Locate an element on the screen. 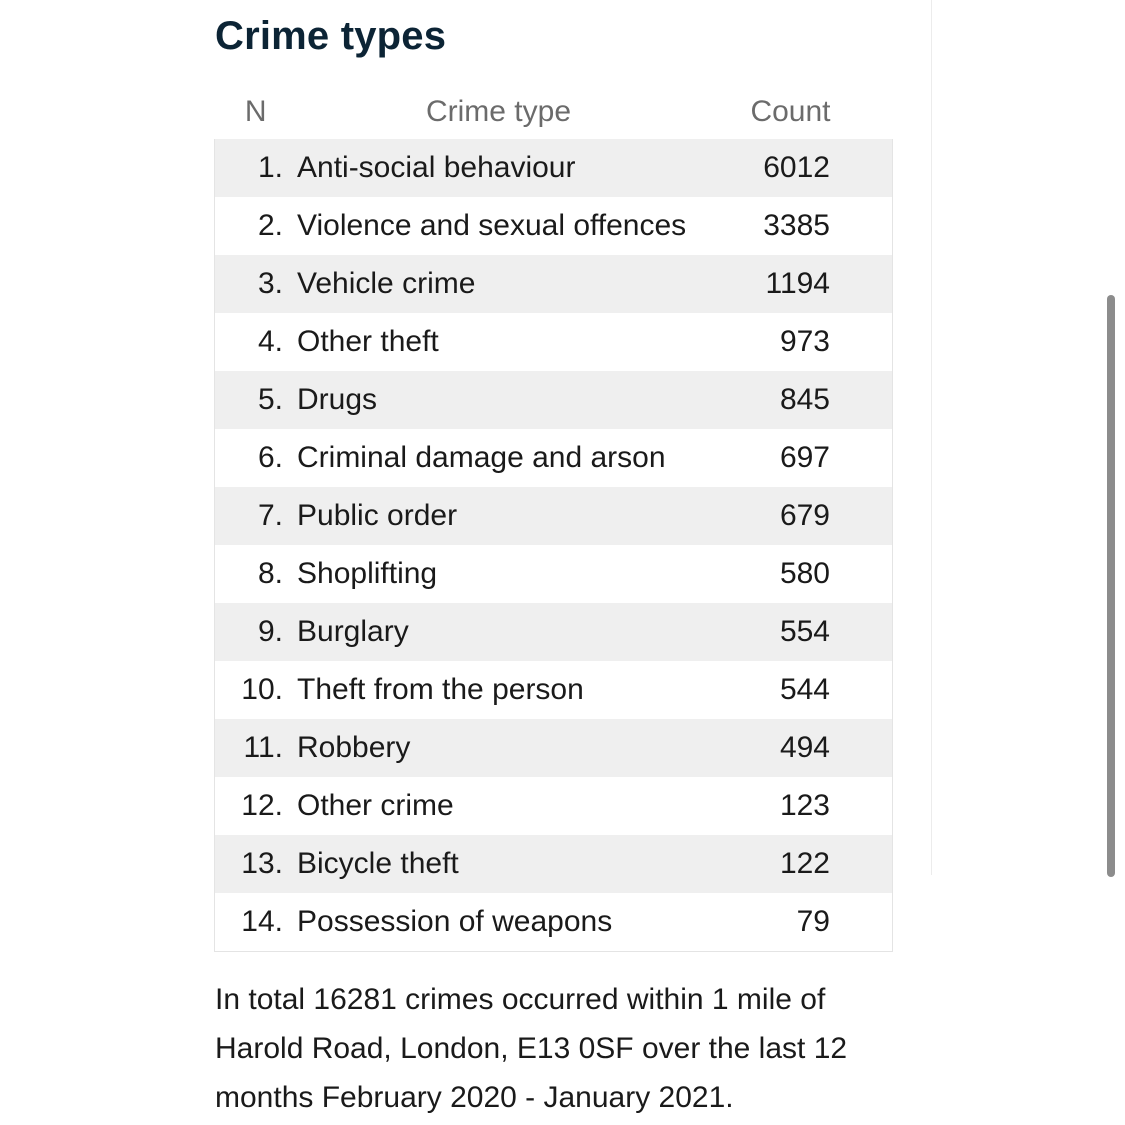 Image resolution: width=1125 pixels, height=1125 pixels. header-count: Count is located at coordinates (790, 111).